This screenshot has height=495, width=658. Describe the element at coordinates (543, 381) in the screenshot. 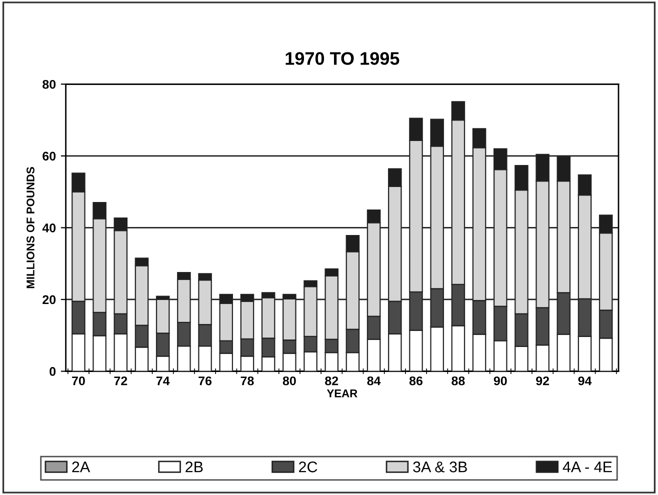

I see `x-tick-label: 92` at that location.